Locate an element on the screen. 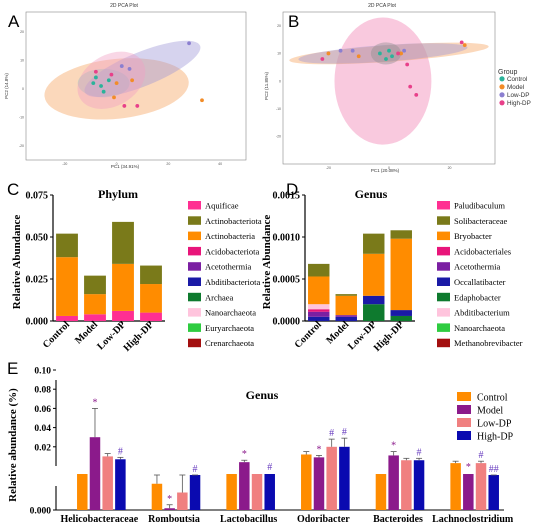 The image size is (550, 529). pca-b-title: 2D PCA Plot is located at coordinates (382, 6).